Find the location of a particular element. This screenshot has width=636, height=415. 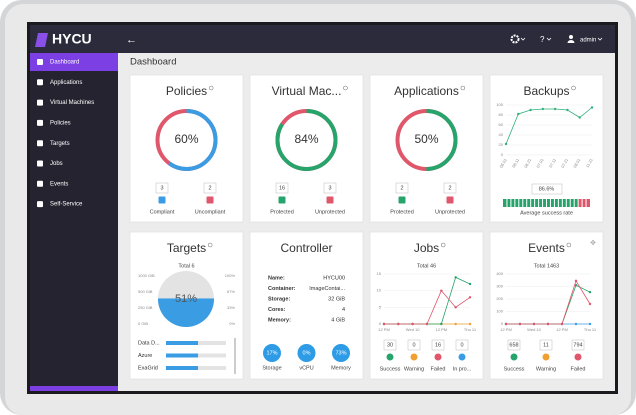

target-name: Azure is located at coordinates (145, 356).